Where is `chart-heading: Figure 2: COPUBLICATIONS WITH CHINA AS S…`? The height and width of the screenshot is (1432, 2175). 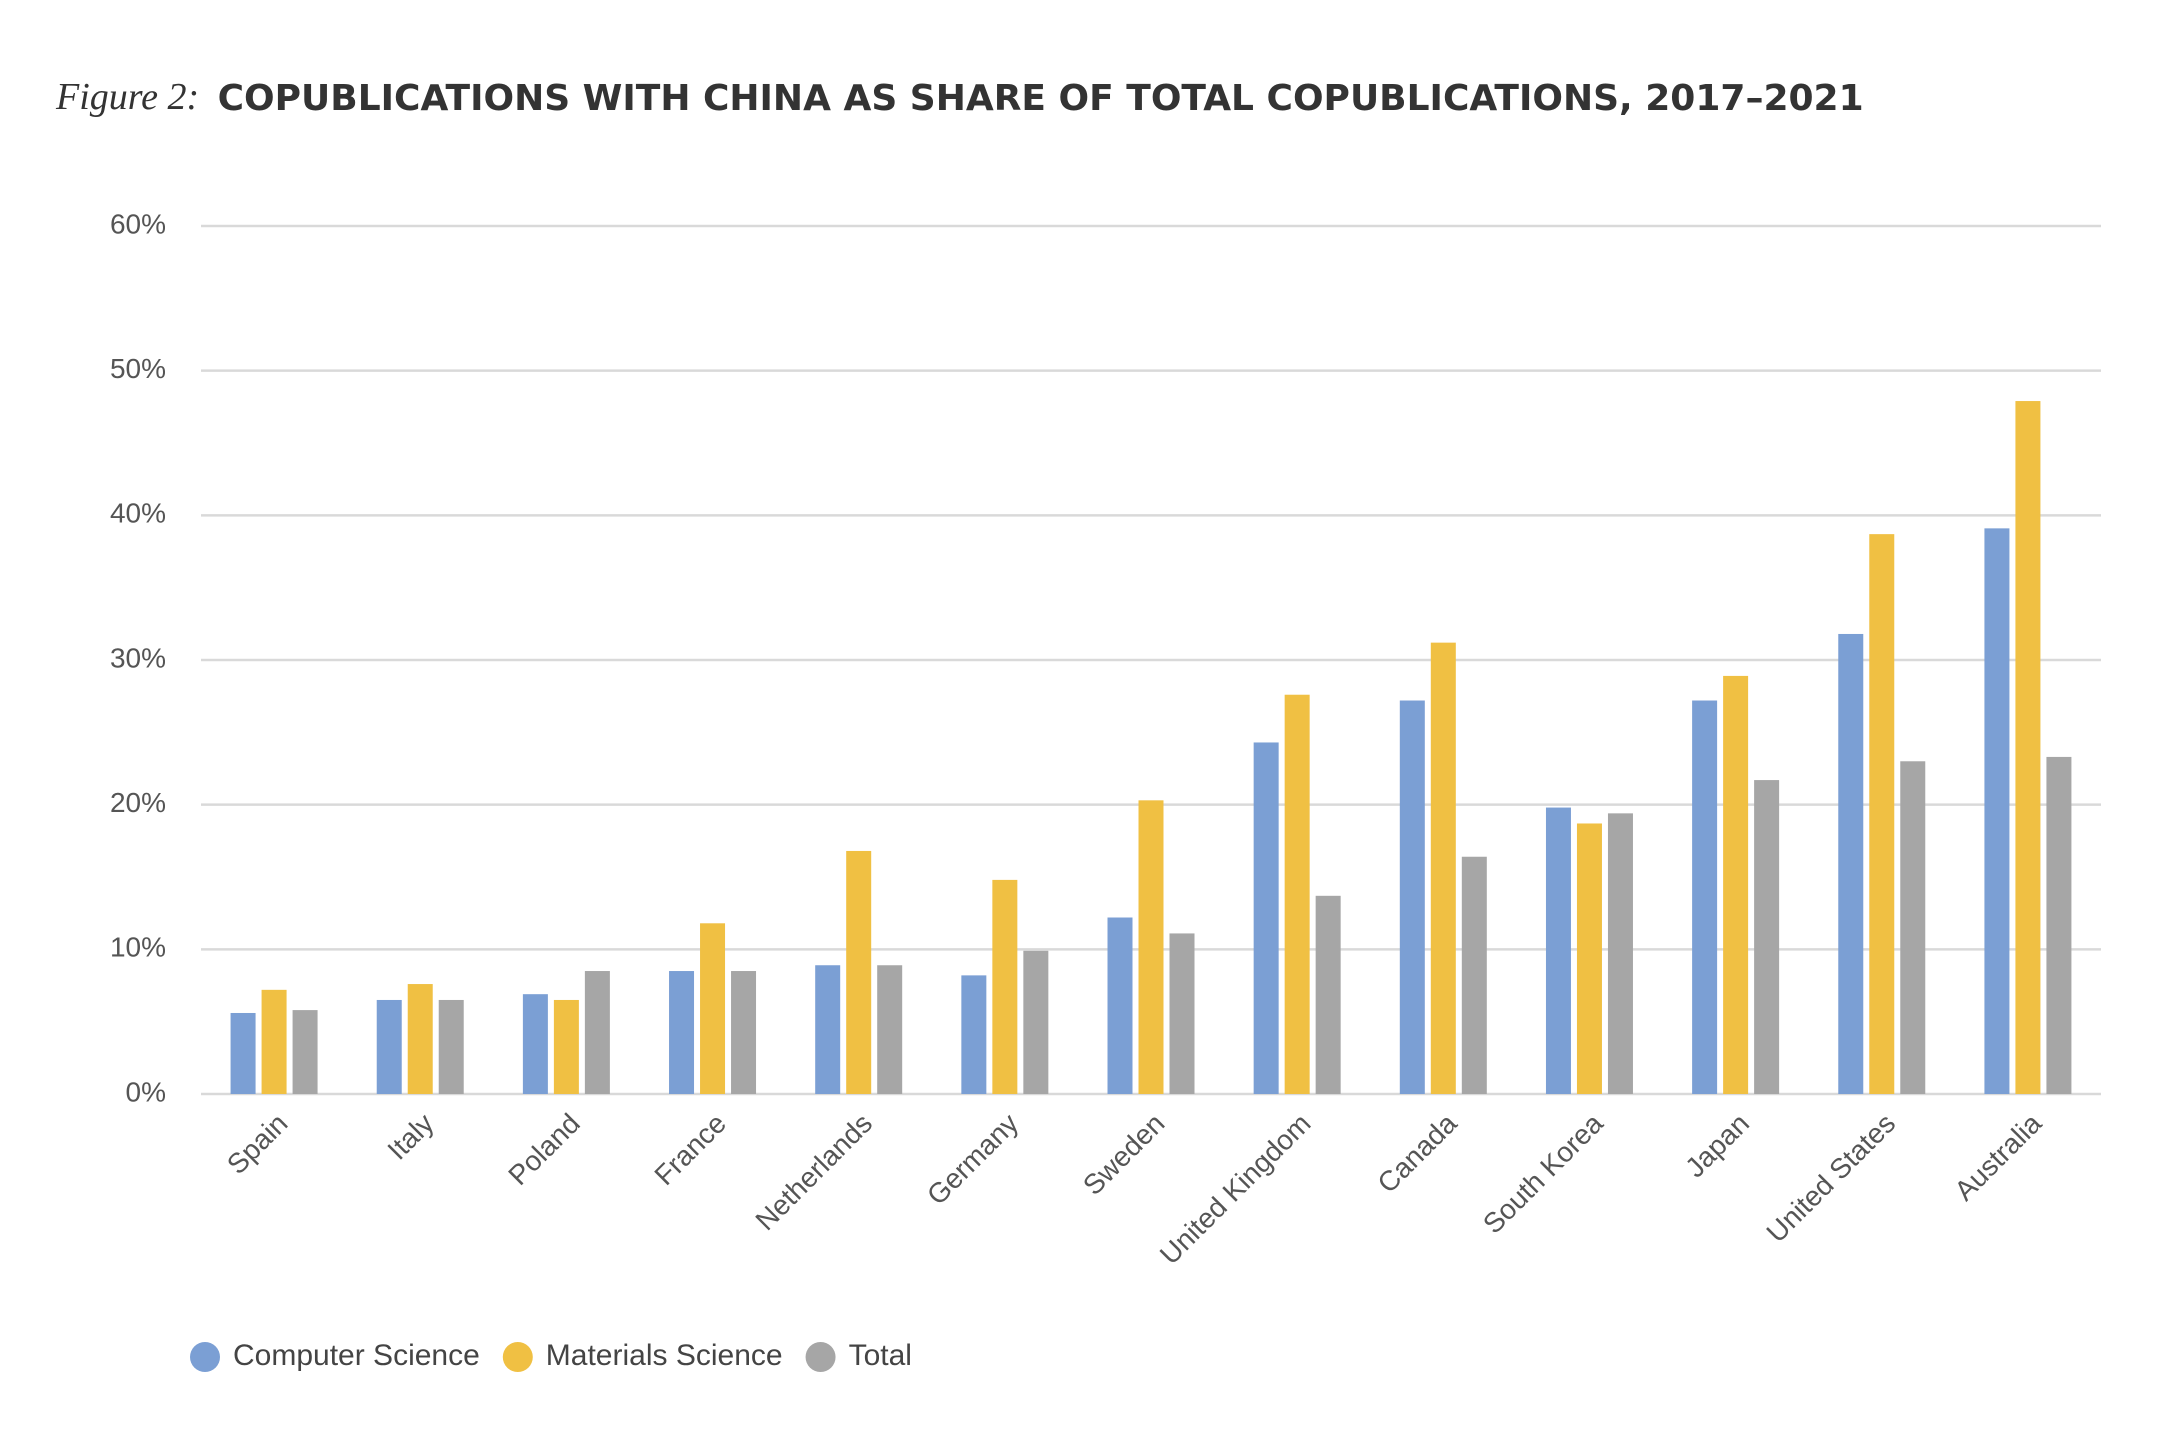 chart-heading: Figure 2: COPUBLICATIONS WITH CHINA AS S… is located at coordinates (959, 97).